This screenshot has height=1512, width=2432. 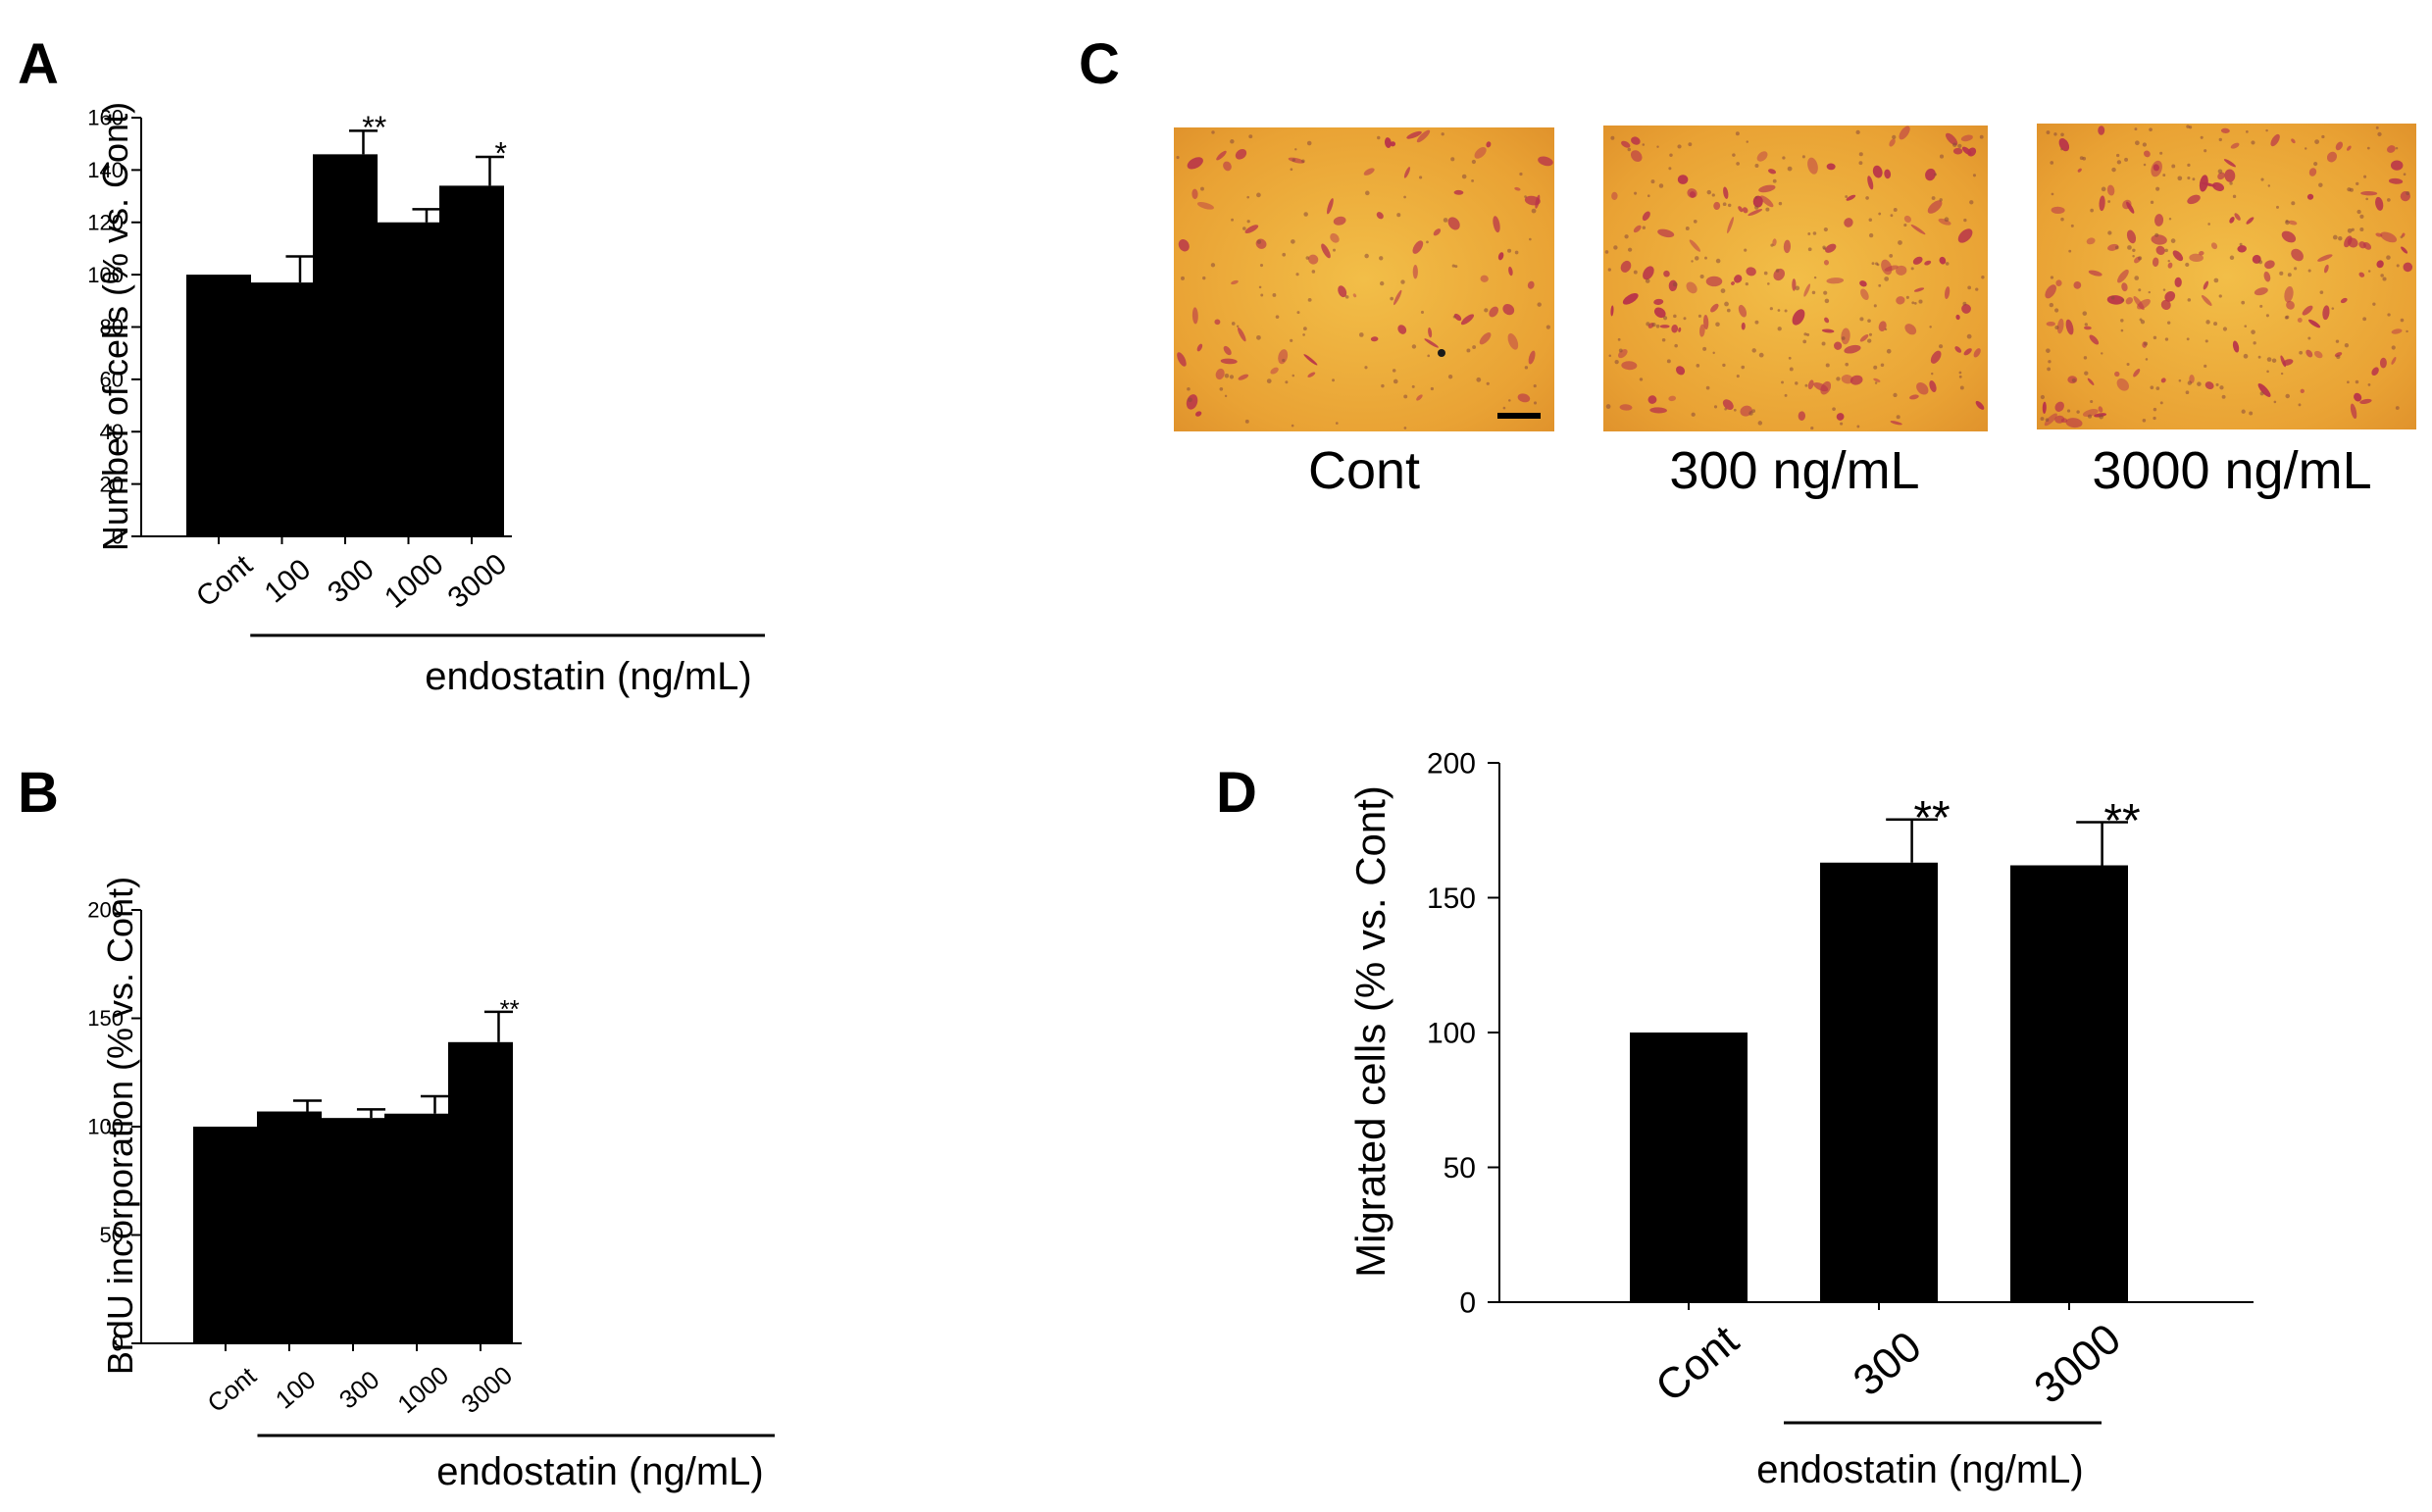 What do you see at coordinates (2226, 276) in the screenshot?
I see `micrograph-3000-cells` at bounding box center [2226, 276].